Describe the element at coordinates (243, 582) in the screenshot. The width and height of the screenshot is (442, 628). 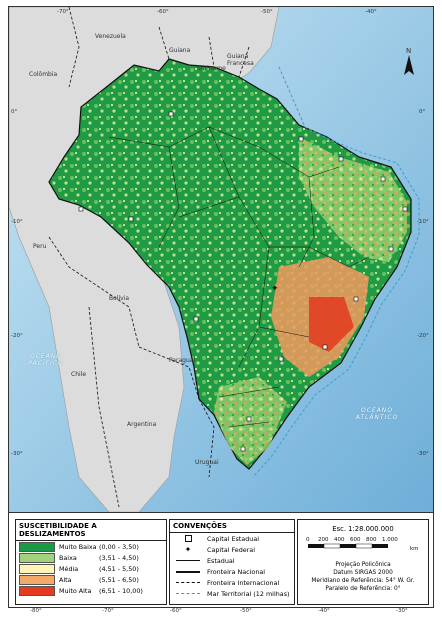
I see `convention-label: Fronteira Internacional` at that location.